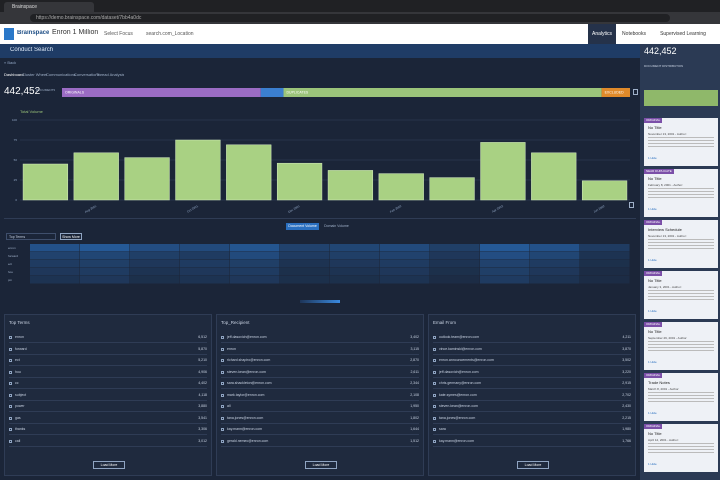 Image resolution: width=720 pixels, height=480 pixels. I want to click on nav-item: Analytics, so click(602, 34).